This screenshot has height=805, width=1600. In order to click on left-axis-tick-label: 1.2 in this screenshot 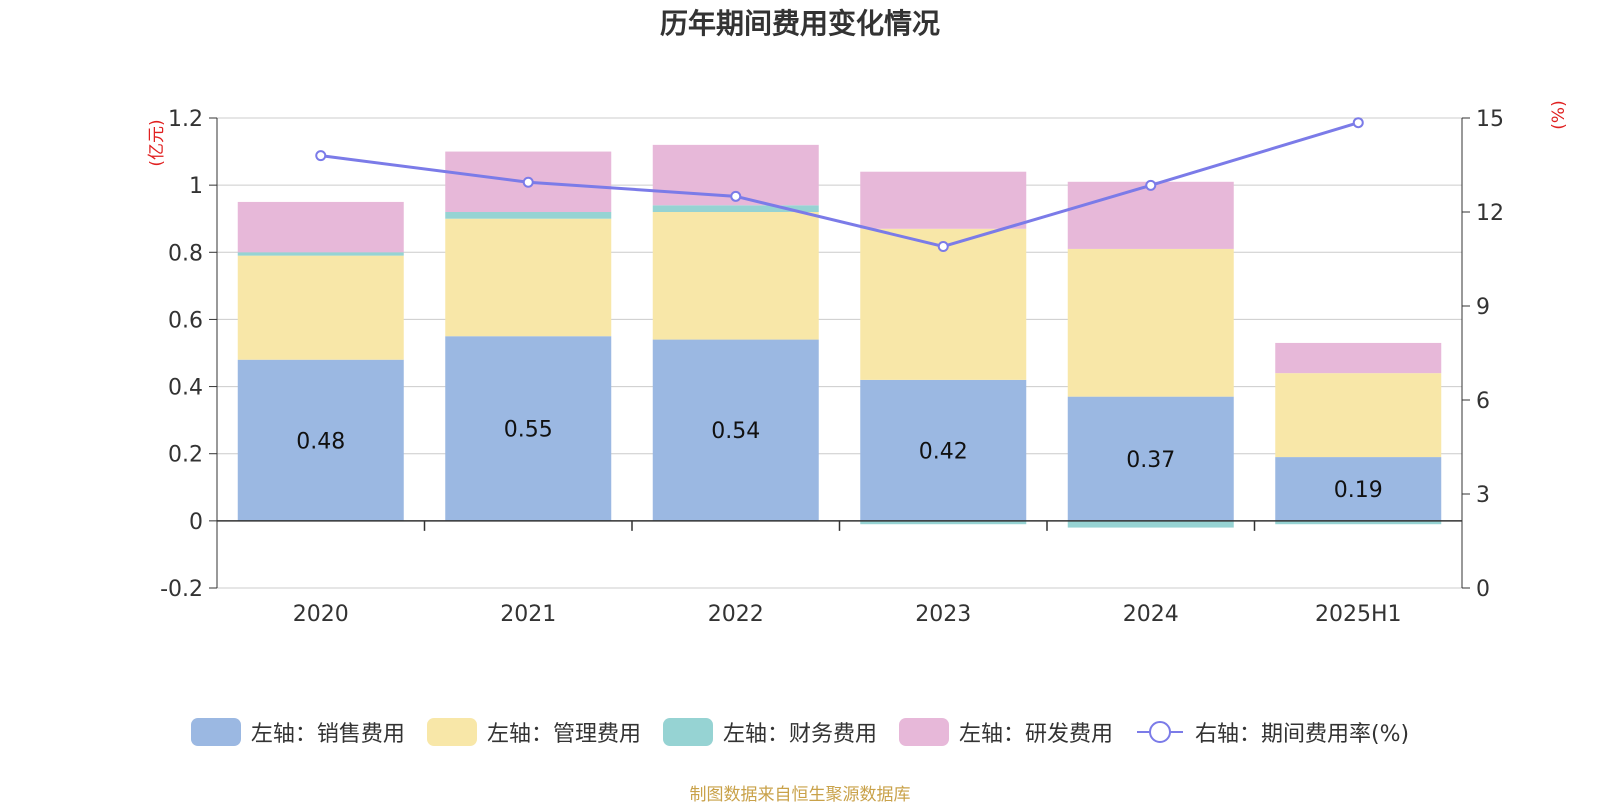, I will do `click(185, 119)`.